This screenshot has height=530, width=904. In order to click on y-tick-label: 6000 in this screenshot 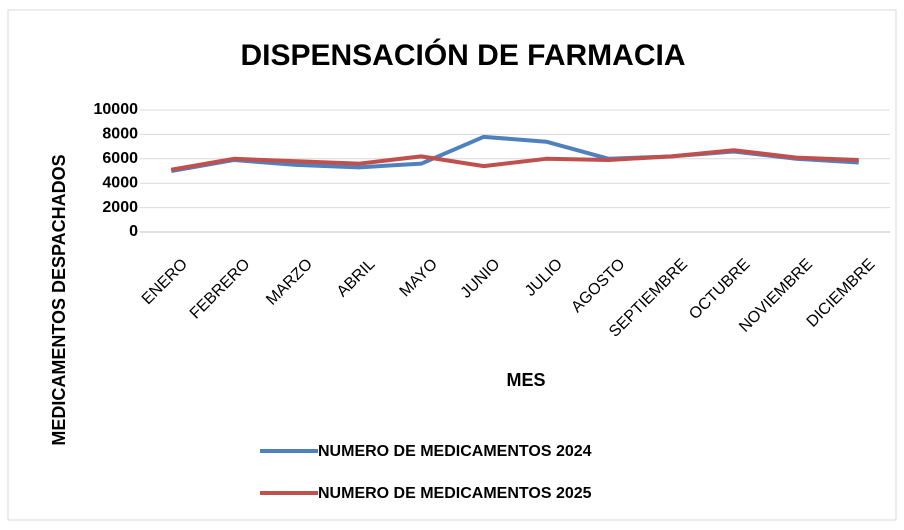, I will do `click(120, 158)`.